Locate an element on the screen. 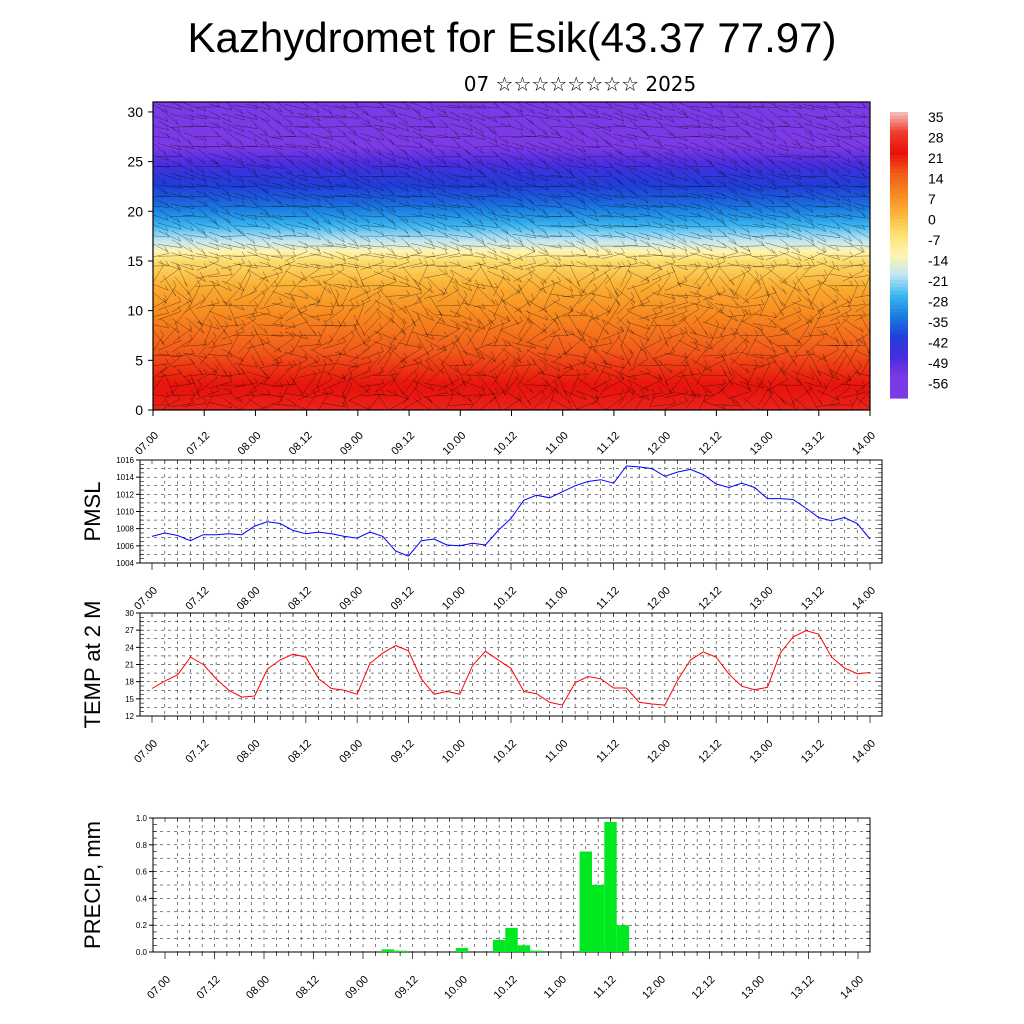  y-tick-label: 0.8 is located at coordinates (142, 845).